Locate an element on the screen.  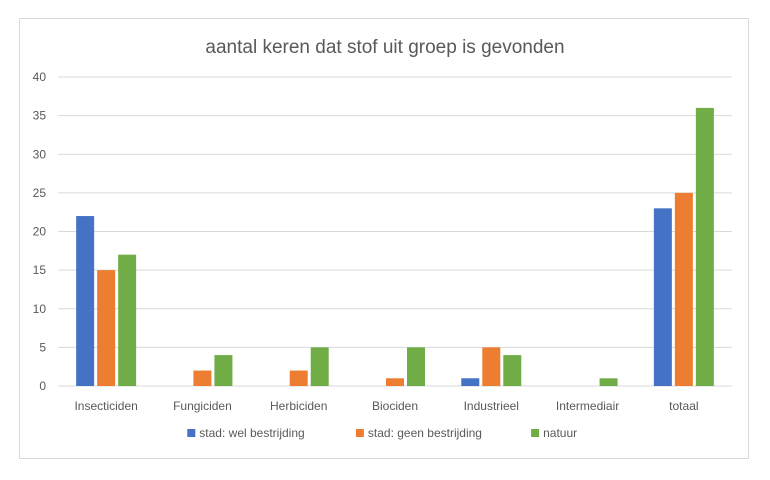
legend-label: stad: geen bestrijding is located at coordinates (425, 433).